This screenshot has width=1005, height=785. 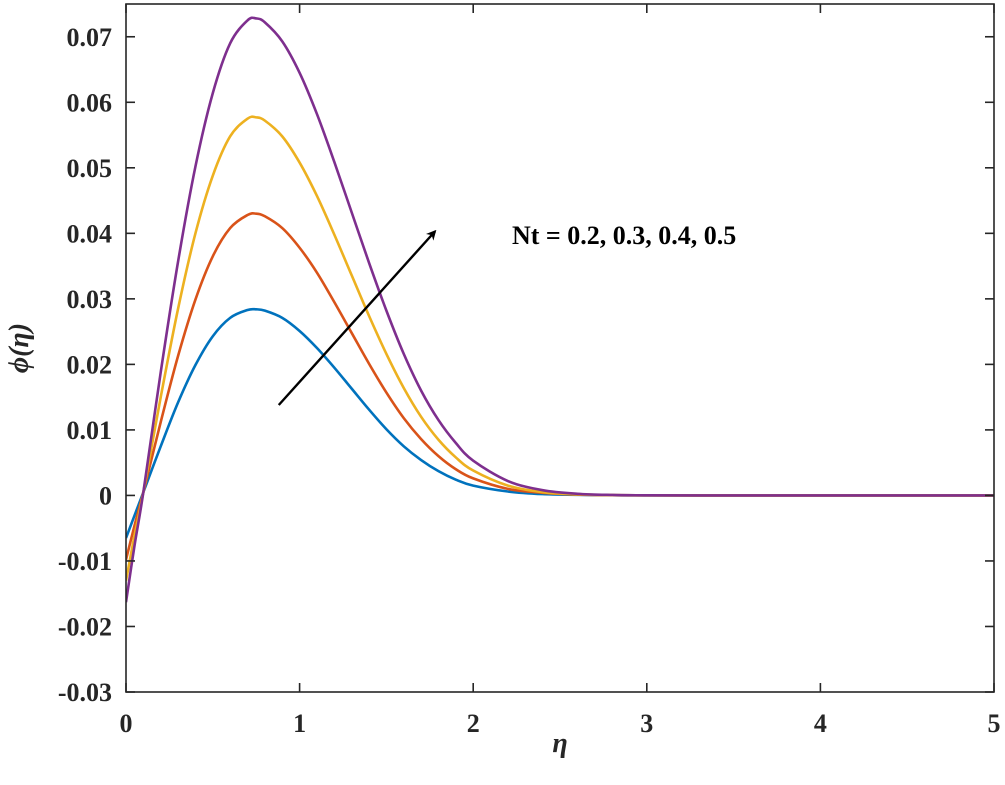 What do you see at coordinates (90, 168) in the screenshot?
I see `y-tick-label: 0.05` at bounding box center [90, 168].